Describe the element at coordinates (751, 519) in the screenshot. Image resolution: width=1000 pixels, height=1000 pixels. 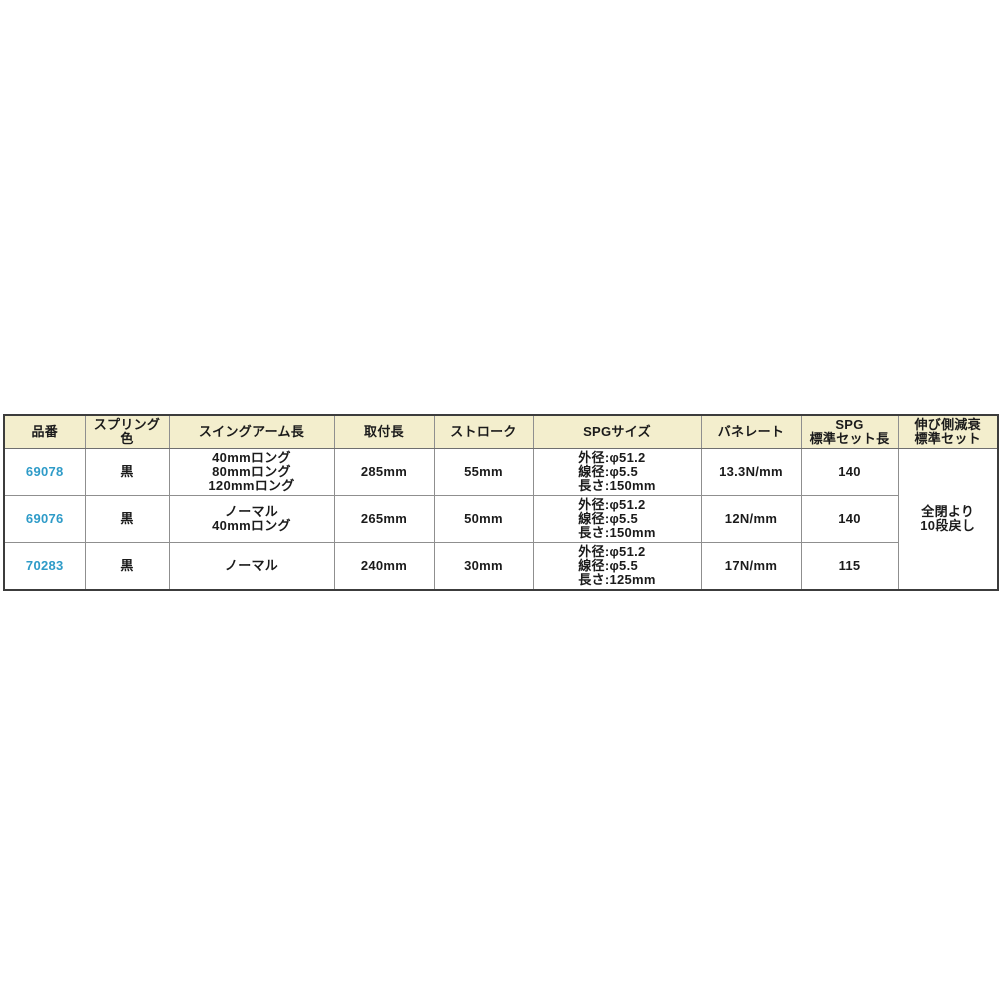
I see `cell-spring-rate: 12N/mm` at that location.